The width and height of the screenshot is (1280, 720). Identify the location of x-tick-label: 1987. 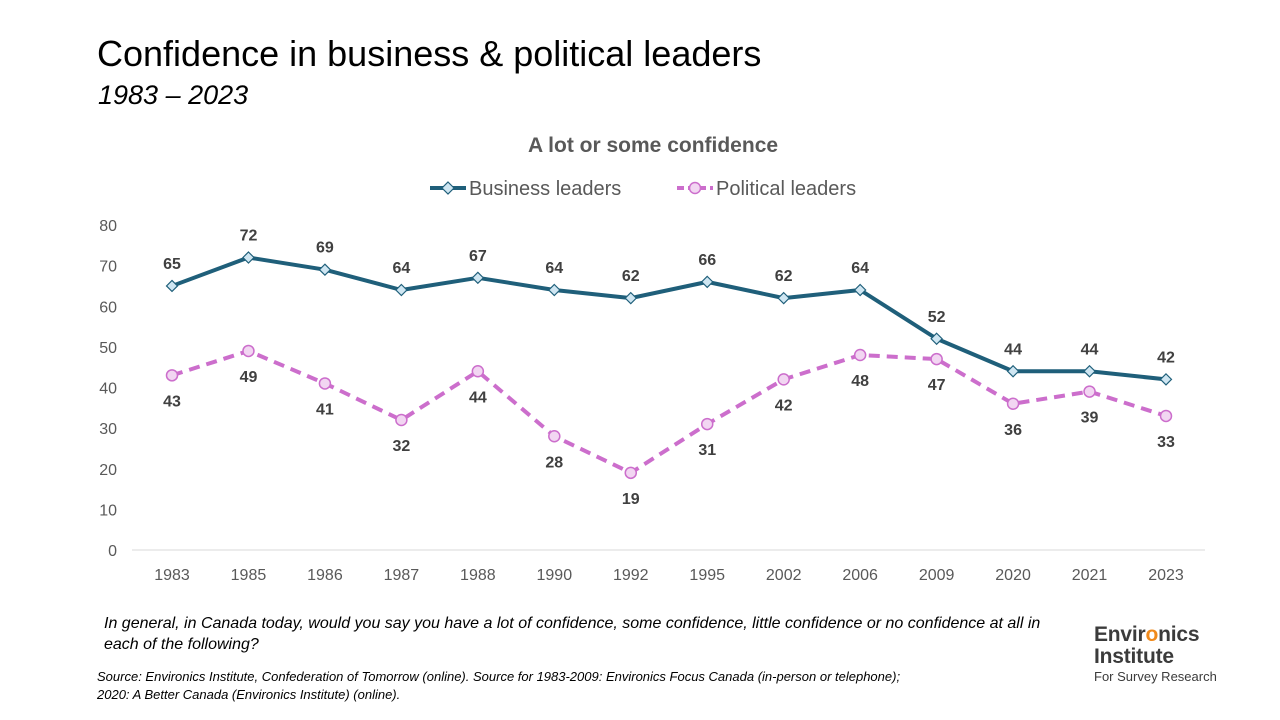
(402, 575).